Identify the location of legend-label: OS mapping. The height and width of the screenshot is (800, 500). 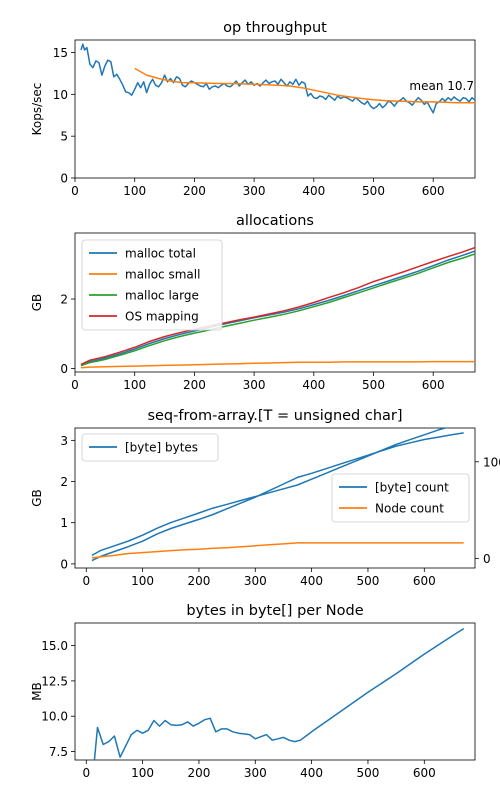
(162, 317).